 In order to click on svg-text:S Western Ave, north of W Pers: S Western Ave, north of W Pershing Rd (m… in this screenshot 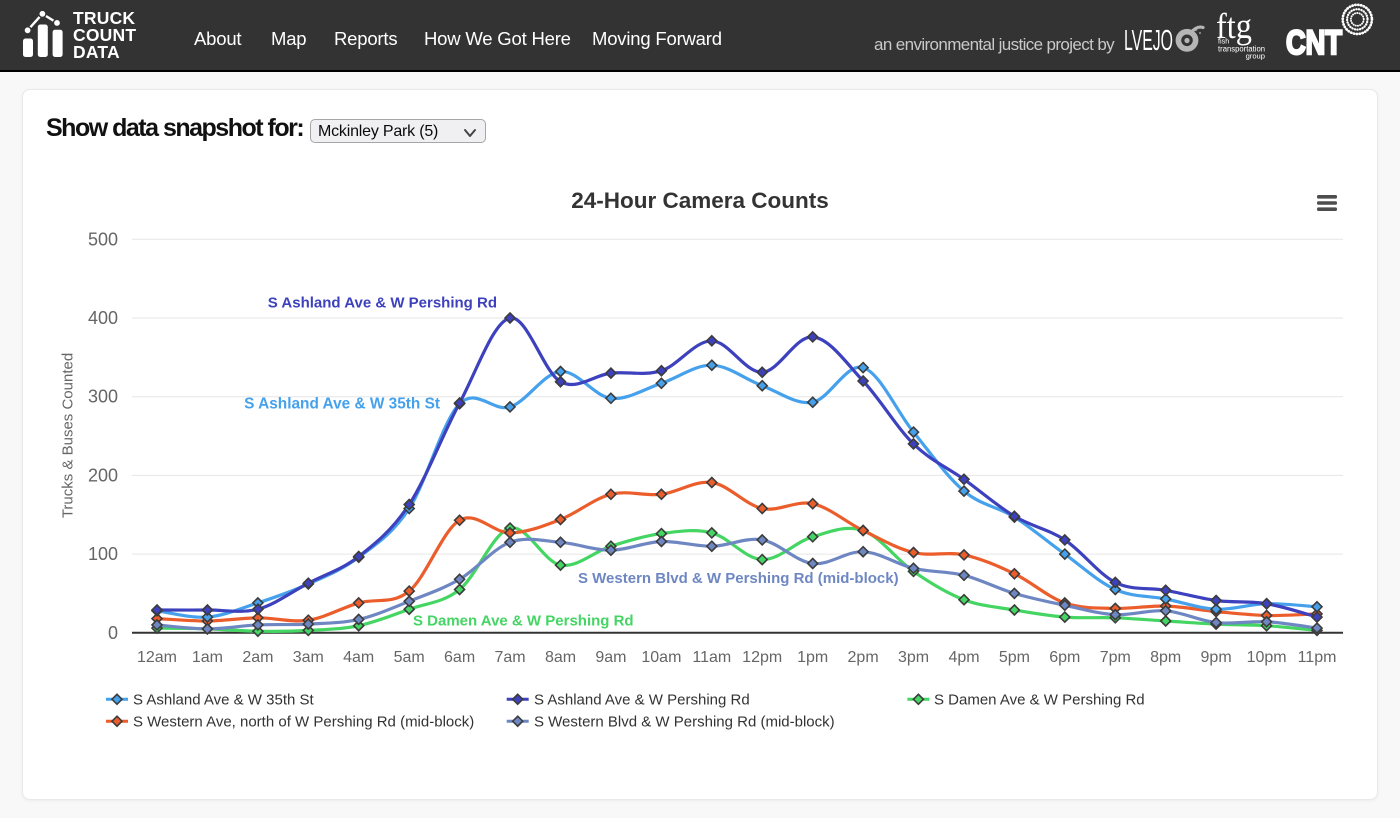, I will do `click(303, 722)`.